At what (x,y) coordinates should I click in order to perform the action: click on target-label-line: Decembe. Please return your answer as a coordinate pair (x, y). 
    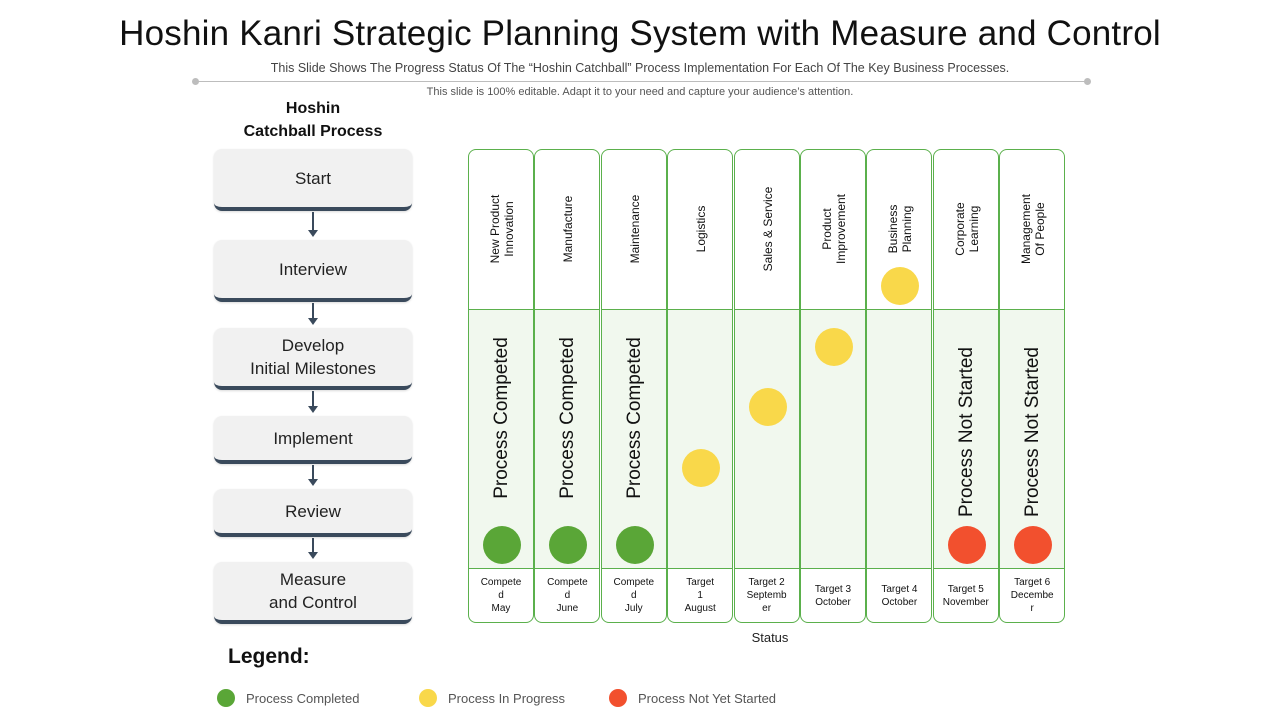
    Looking at the image, I should click on (1032, 595).